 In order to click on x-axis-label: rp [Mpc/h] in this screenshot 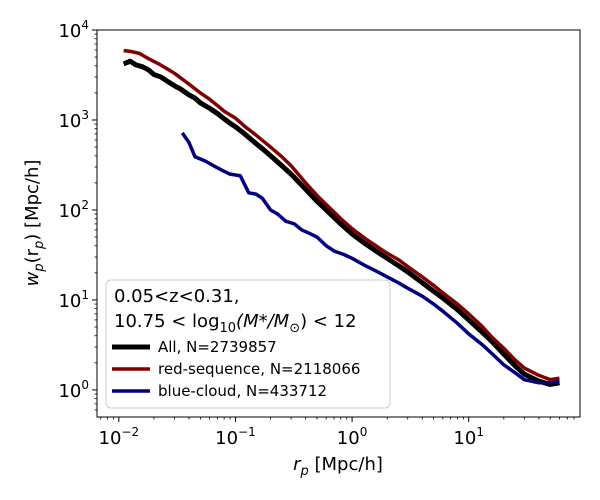, I will do `click(338, 466)`.